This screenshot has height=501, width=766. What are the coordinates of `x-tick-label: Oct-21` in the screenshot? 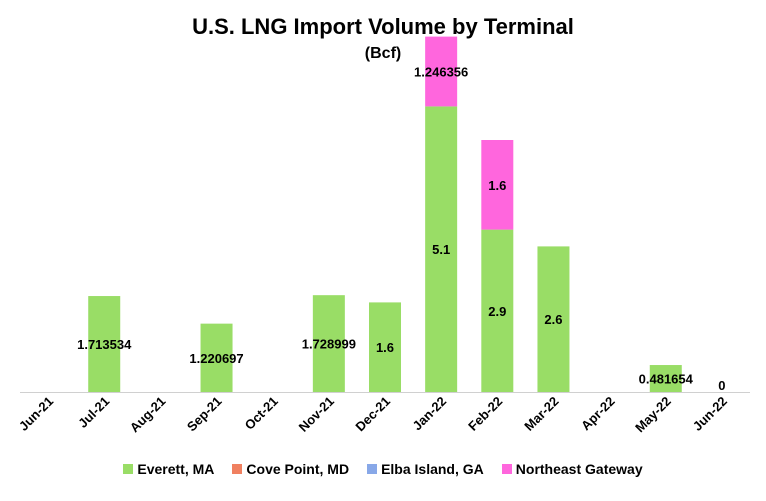 It's located at (261, 413).